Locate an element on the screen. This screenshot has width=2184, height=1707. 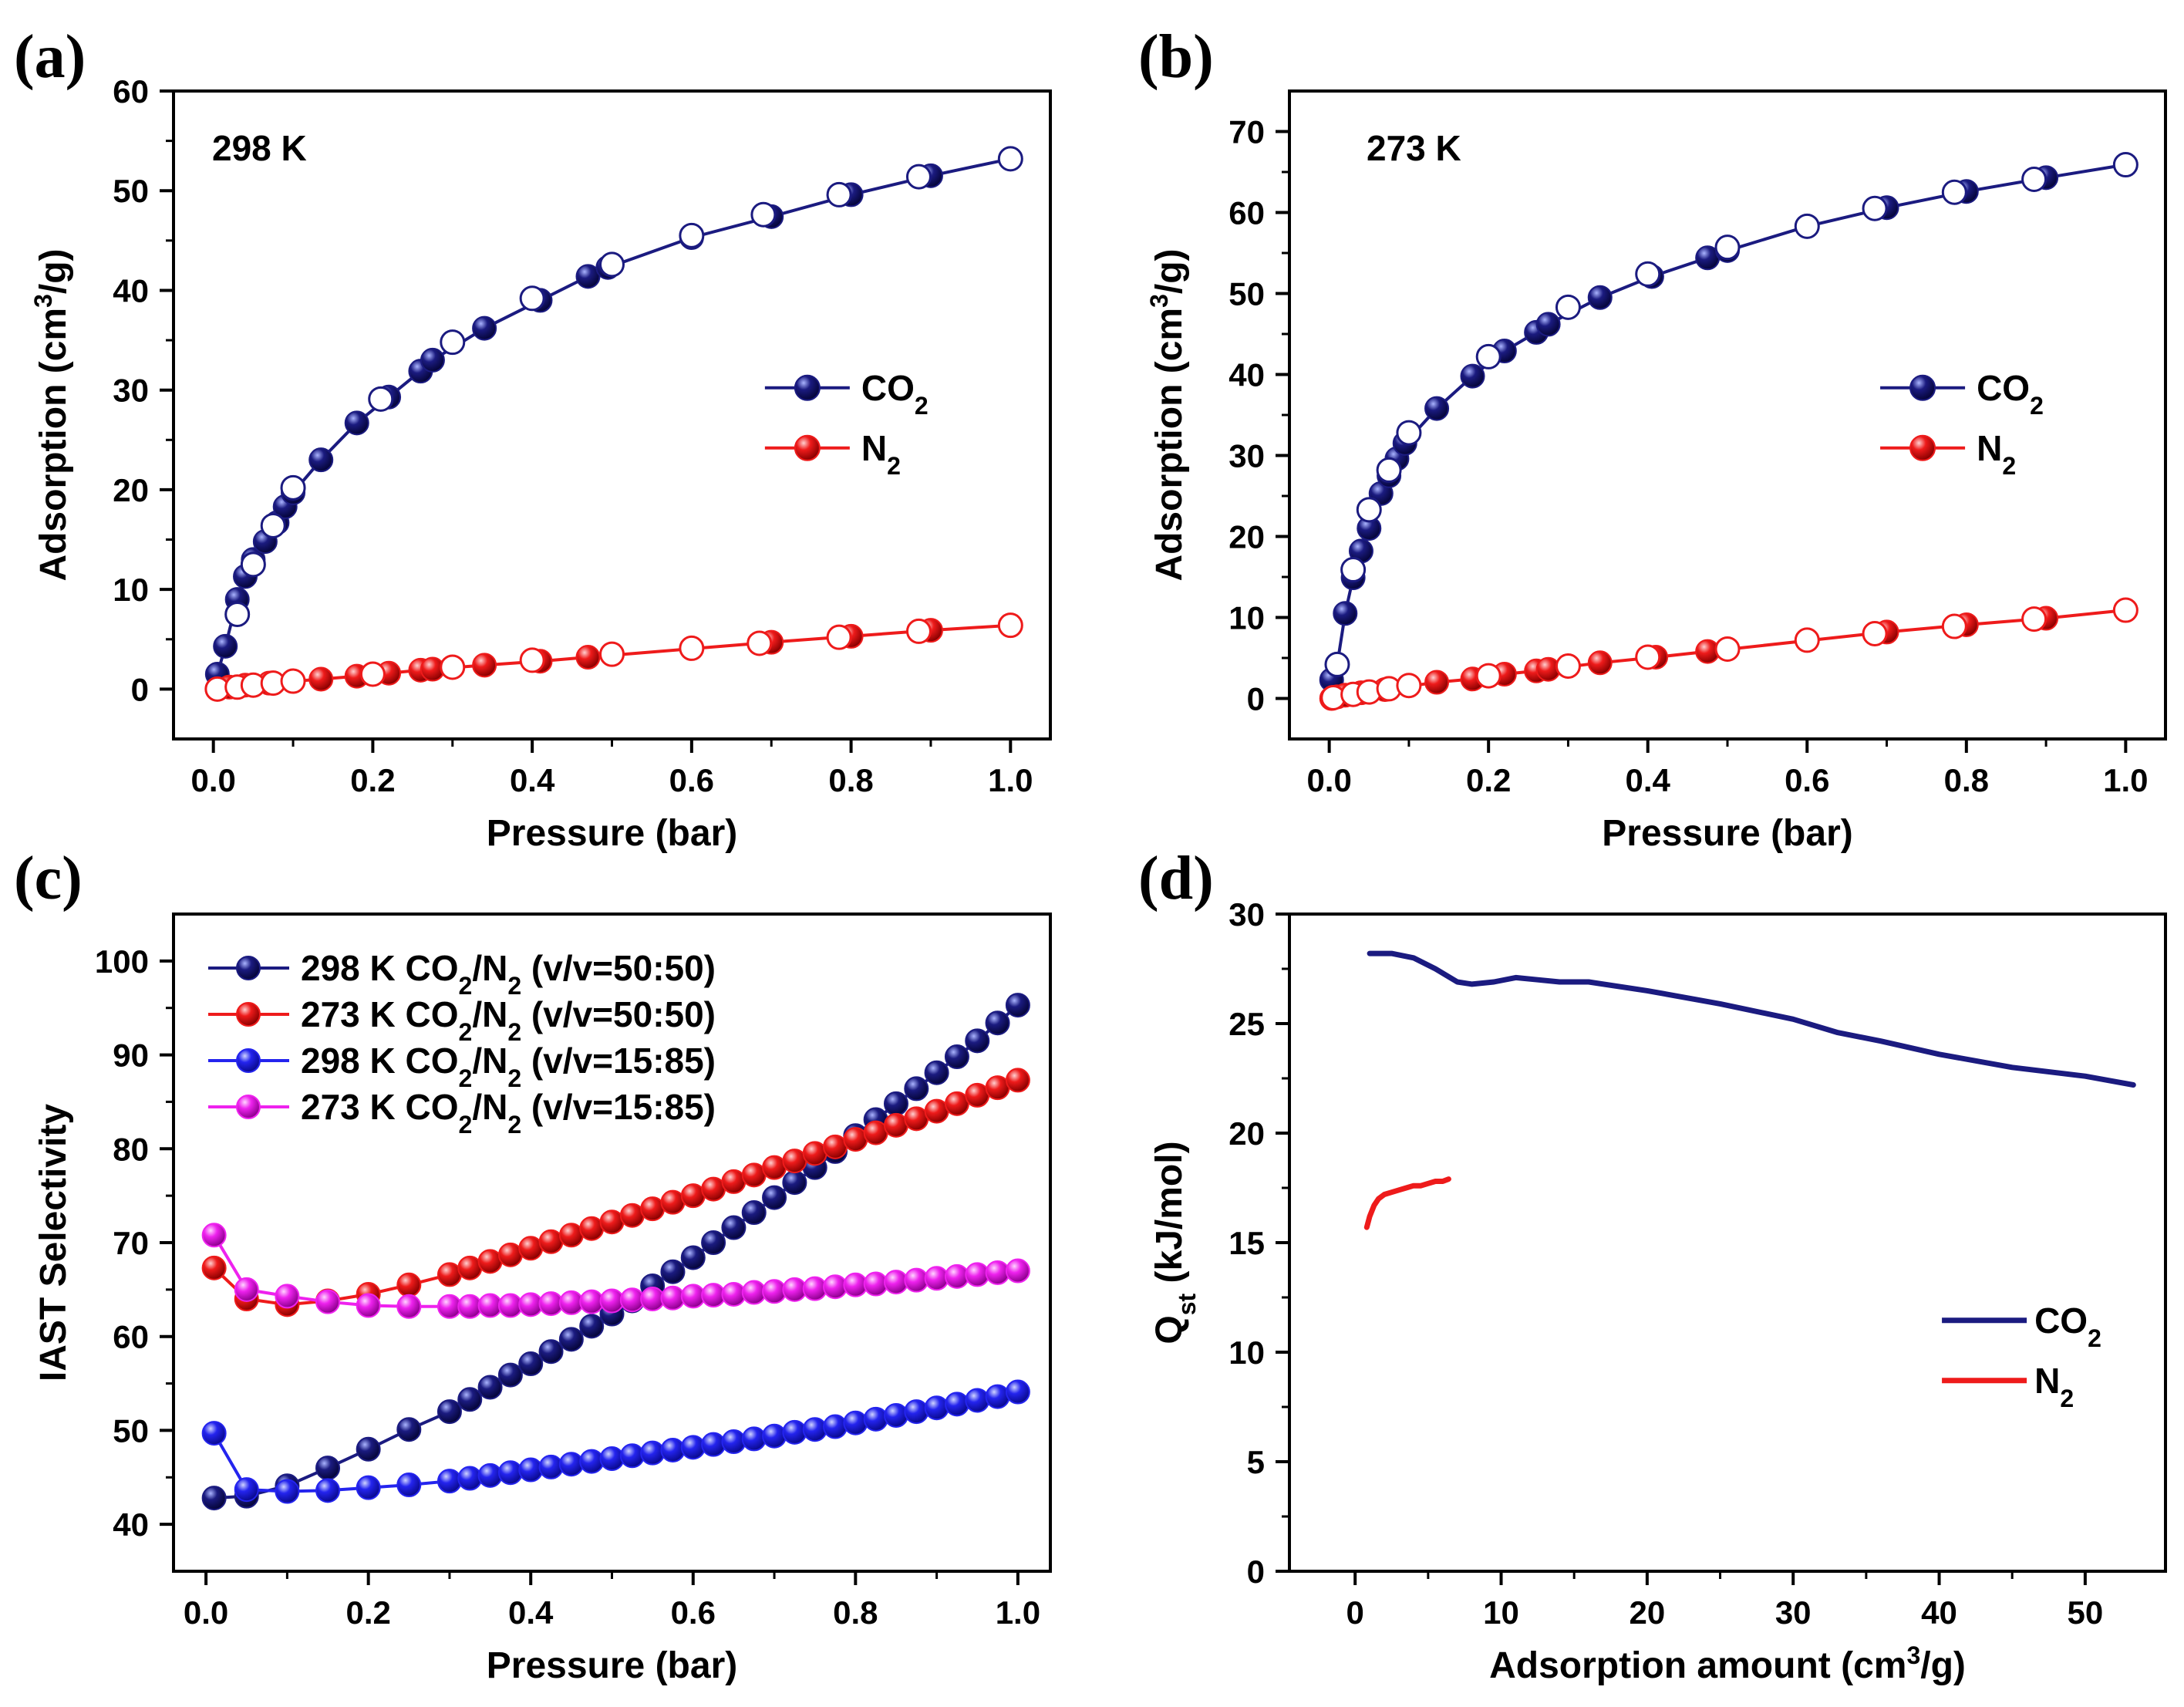
label-run: 298 K CO is located at coordinates (380, 968).